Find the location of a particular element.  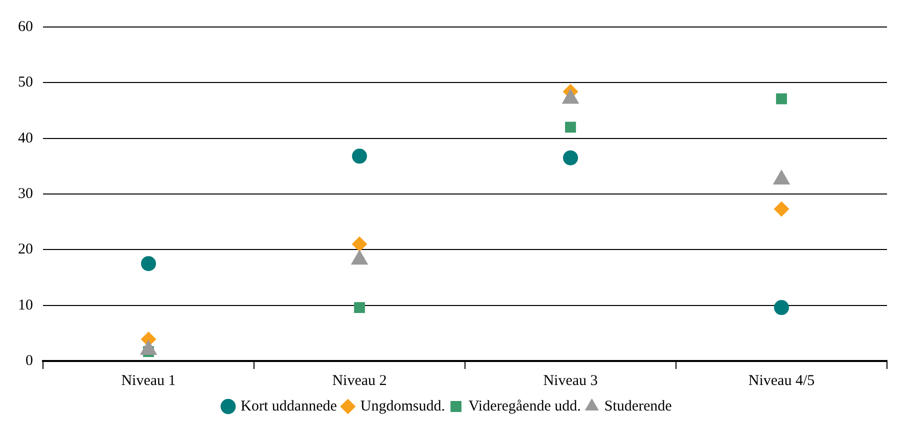

y-tick-label: 30 is located at coordinates (25, 194).